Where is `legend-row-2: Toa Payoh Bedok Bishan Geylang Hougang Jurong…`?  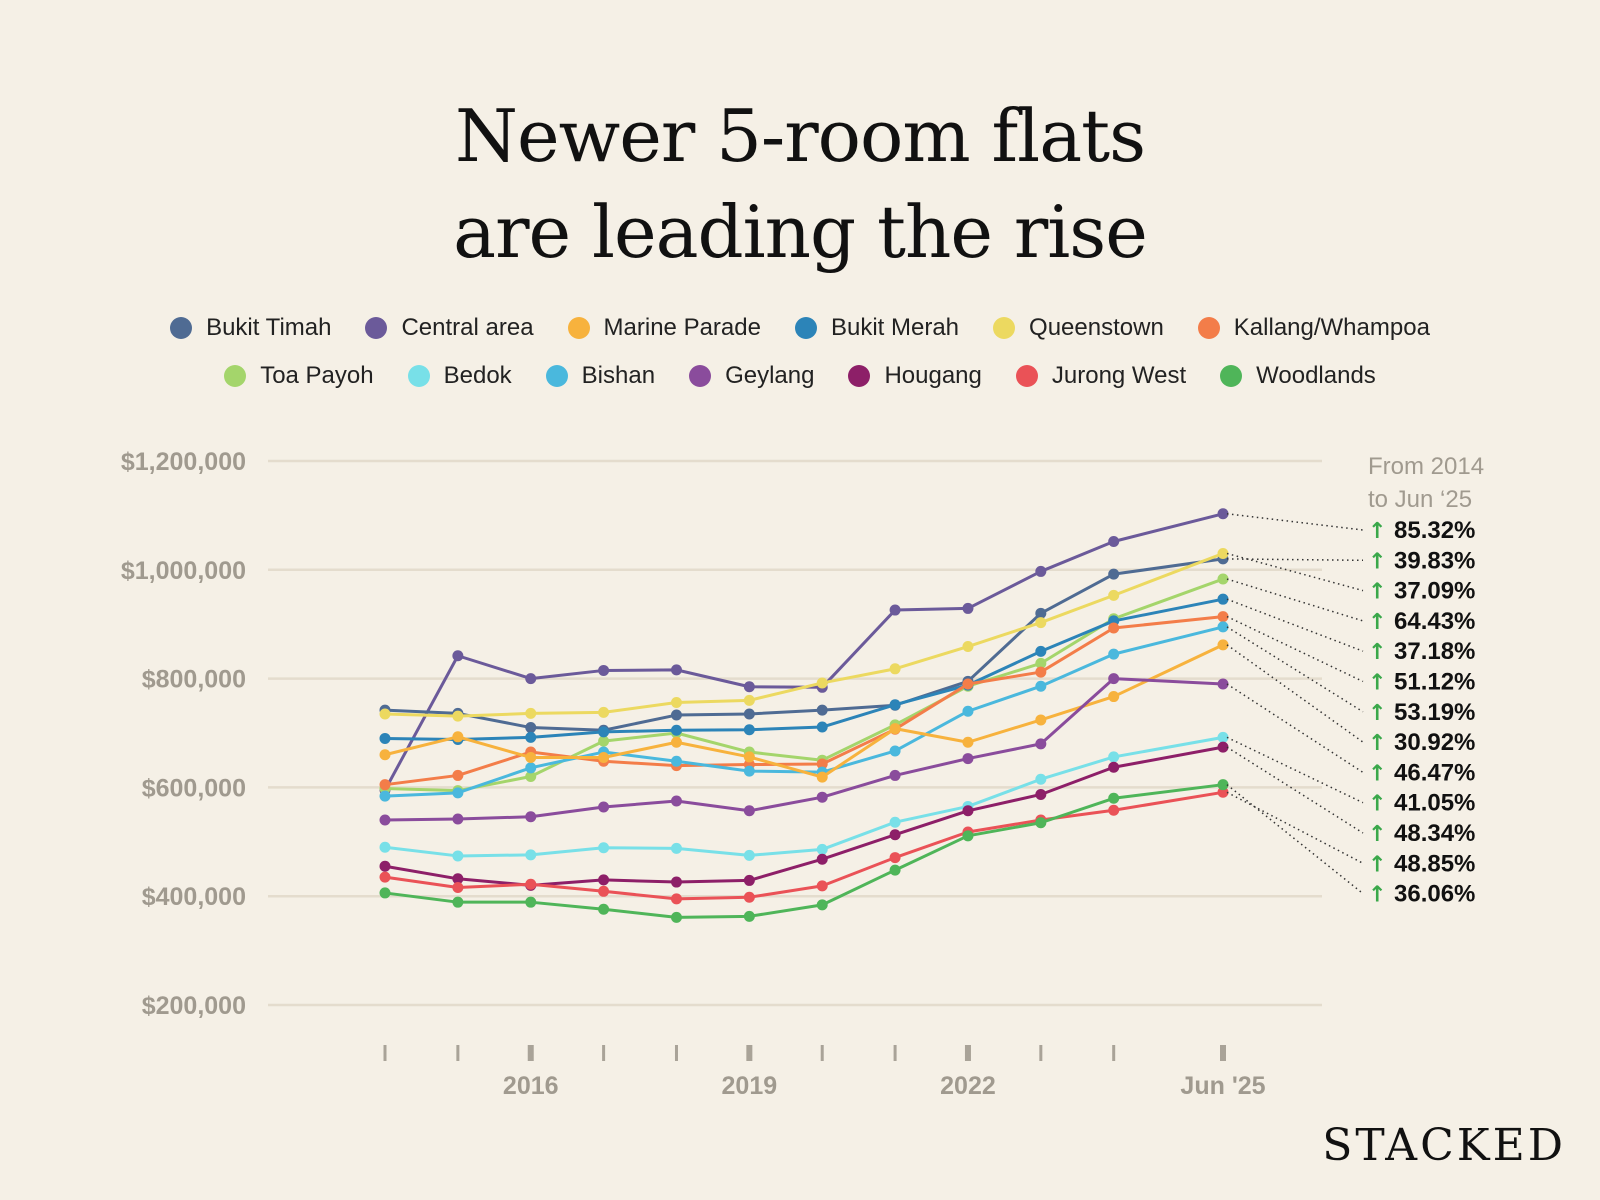 legend-row-2: Toa Payoh Bedok Bishan Geylang Hougang Jurong… is located at coordinates (800, 376).